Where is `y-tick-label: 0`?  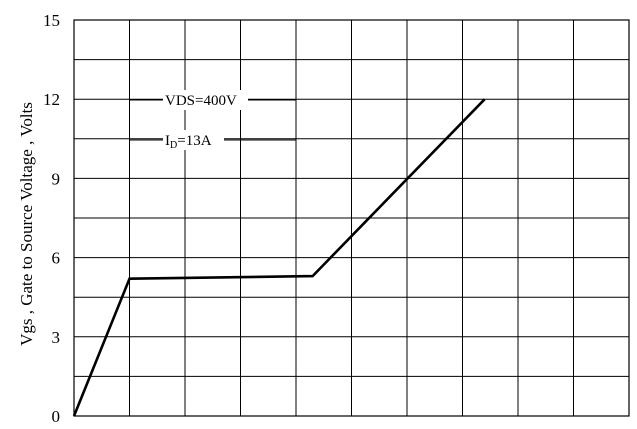 y-tick-label: 0 is located at coordinates (56, 416).